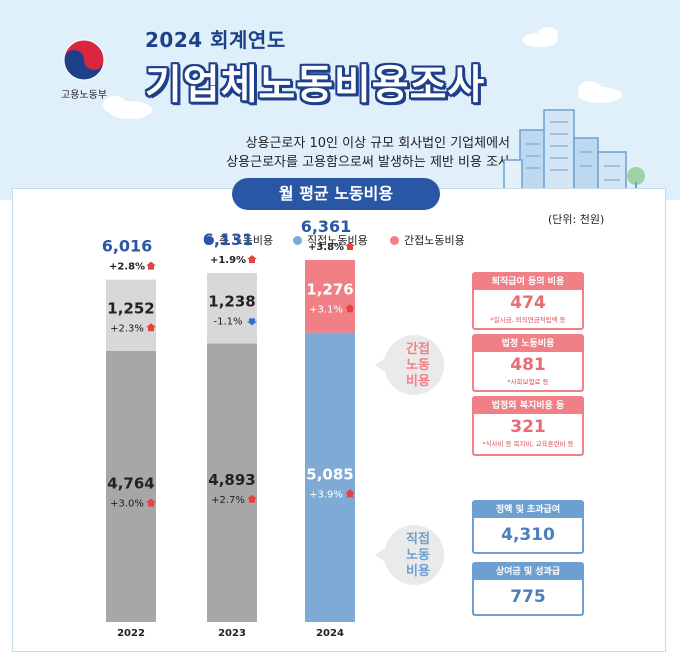 This screenshot has width=680, height=661. I want to click on indirect-change-2023: -1.1%, so click(227, 321).